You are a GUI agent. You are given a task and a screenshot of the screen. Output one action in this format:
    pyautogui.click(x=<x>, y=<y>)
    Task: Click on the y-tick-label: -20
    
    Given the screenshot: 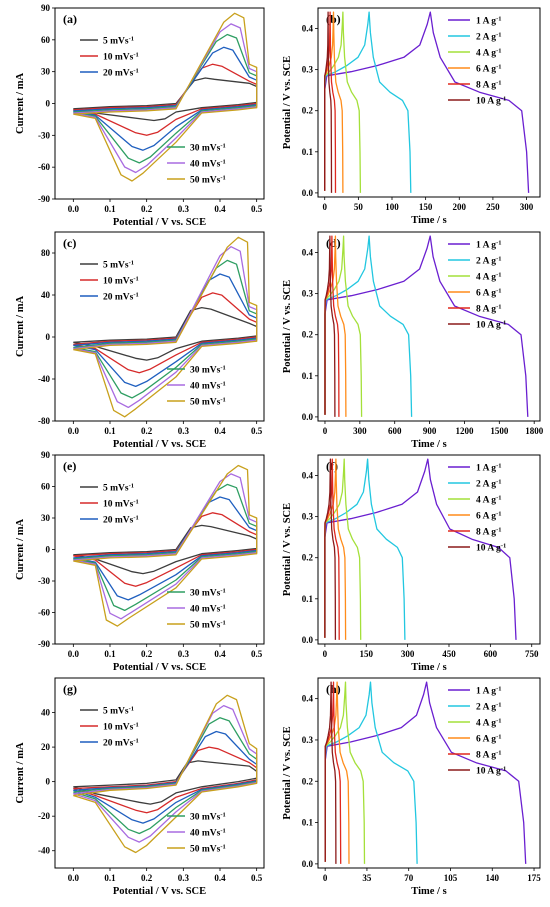 What is the action you would take?
    pyautogui.click(x=44, y=816)
    